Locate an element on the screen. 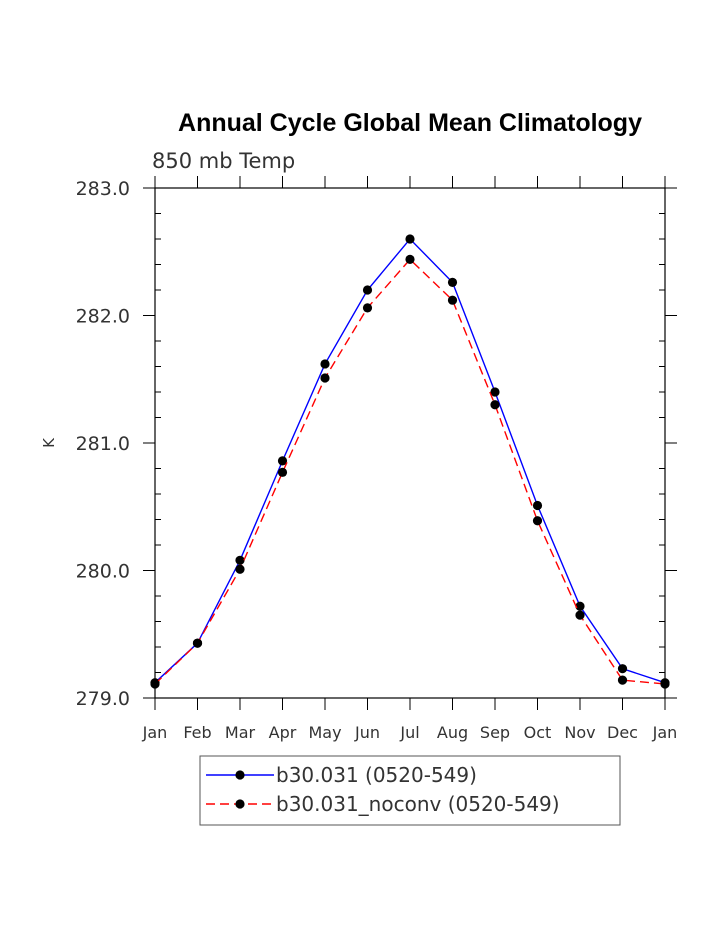 The width and height of the screenshot is (723, 935). x-tick-label: Feb is located at coordinates (197, 732).